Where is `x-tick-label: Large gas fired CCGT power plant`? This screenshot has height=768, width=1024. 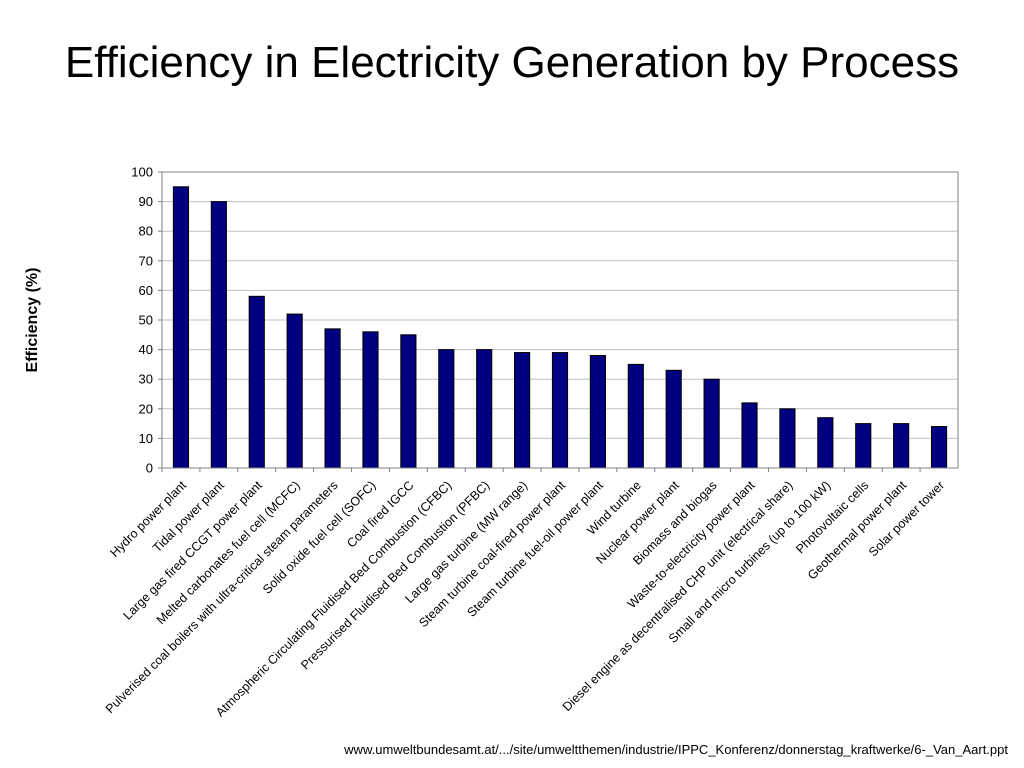 x-tick-label: Large gas fired CCGT power plant is located at coordinates (193, 550).